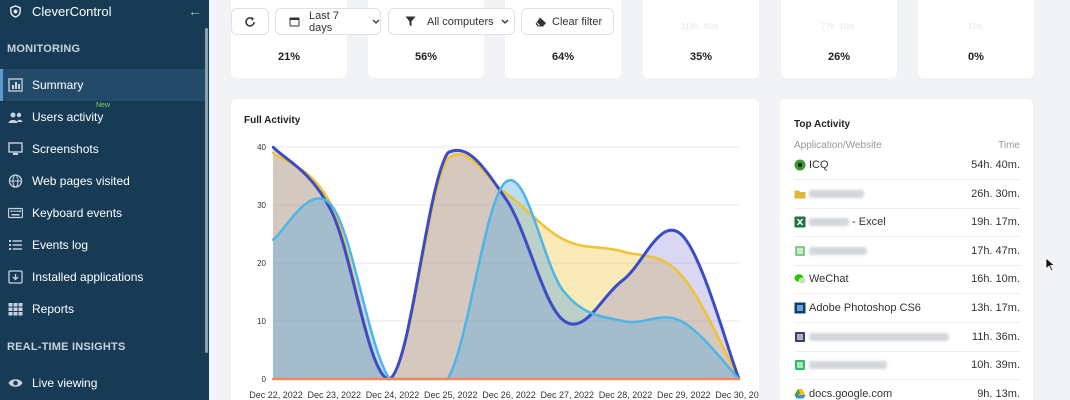  Describe the element at coordinates (272, 120) in the screenshot. I see `full-activity-title: Full Activity` at that location.